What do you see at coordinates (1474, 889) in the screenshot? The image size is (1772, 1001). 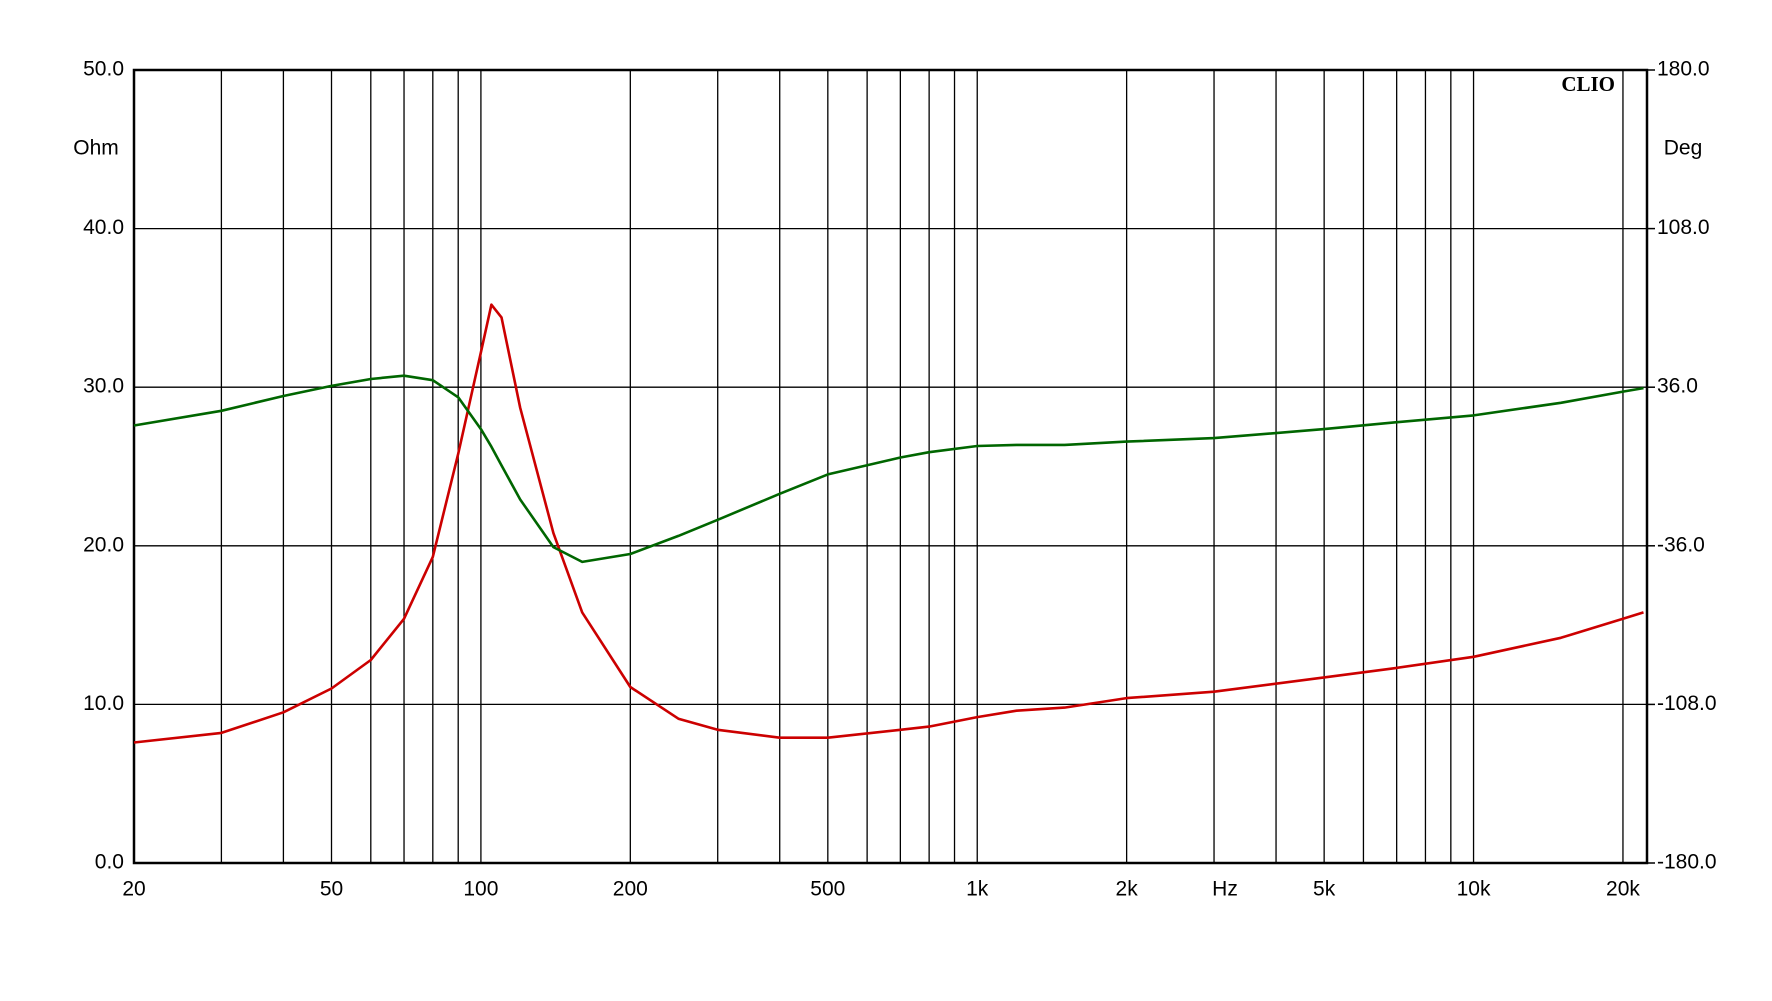 I see `x-tick-label: 10k` at bounding box center [1474, 889].